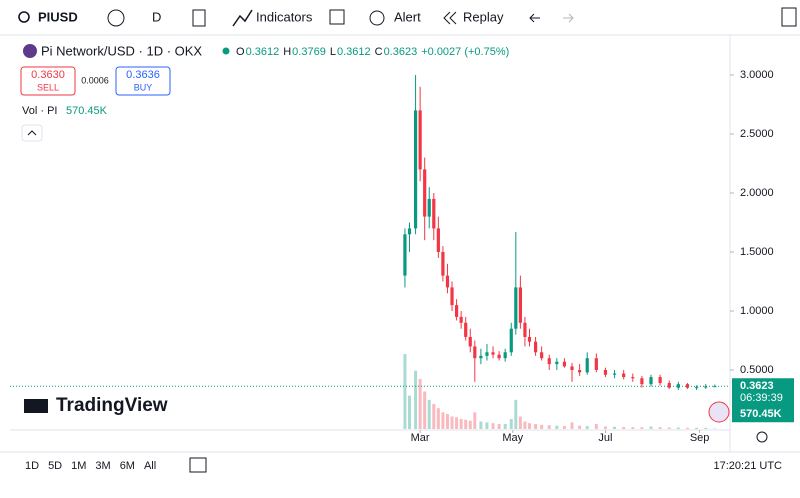  What do you see at coordinates (757, 386) in the screenshot?
I see `last-price: 0.3623` at bounding box center [757, 386].